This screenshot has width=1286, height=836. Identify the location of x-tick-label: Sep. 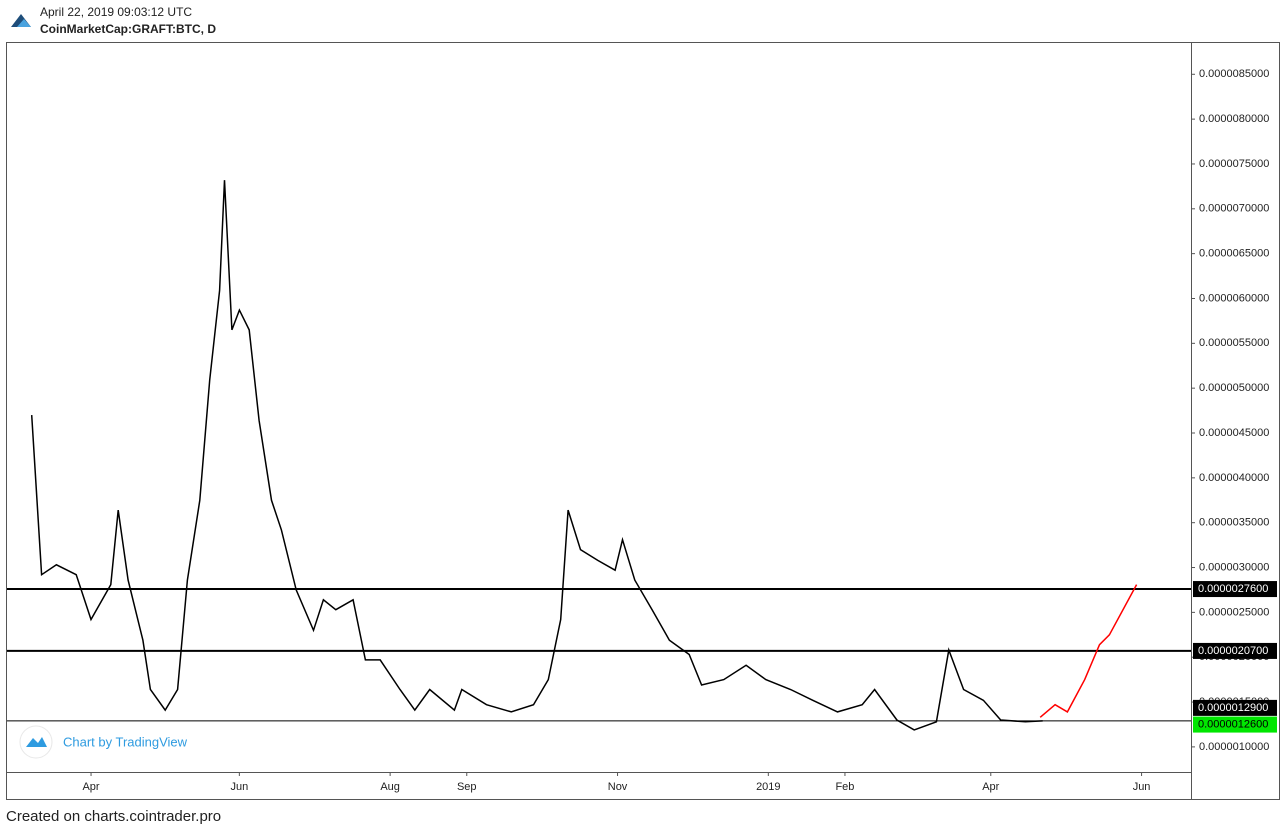
(467, 787).